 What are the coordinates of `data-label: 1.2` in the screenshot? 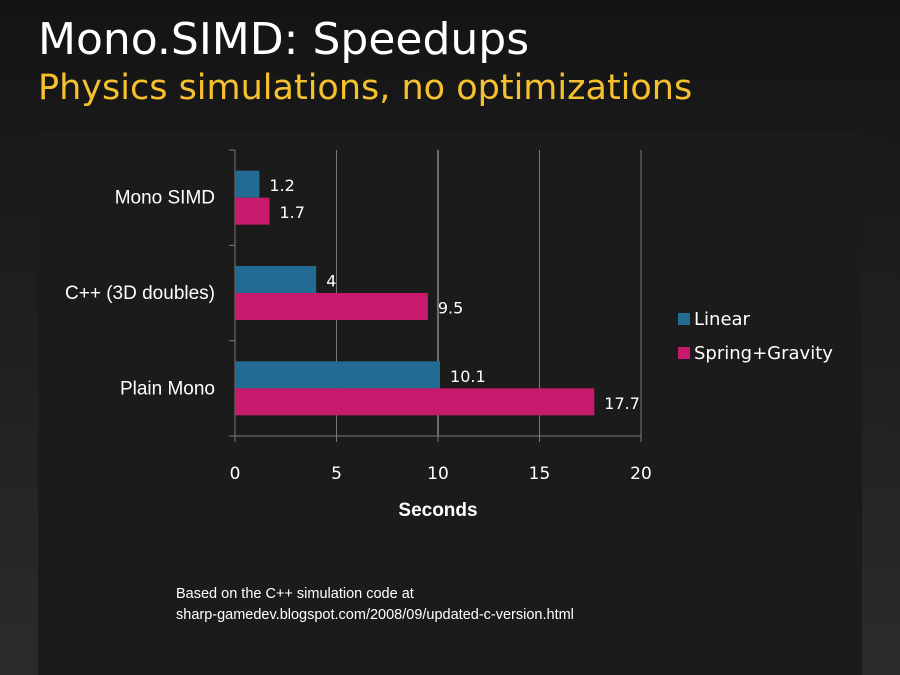 It's located at (281, 185).